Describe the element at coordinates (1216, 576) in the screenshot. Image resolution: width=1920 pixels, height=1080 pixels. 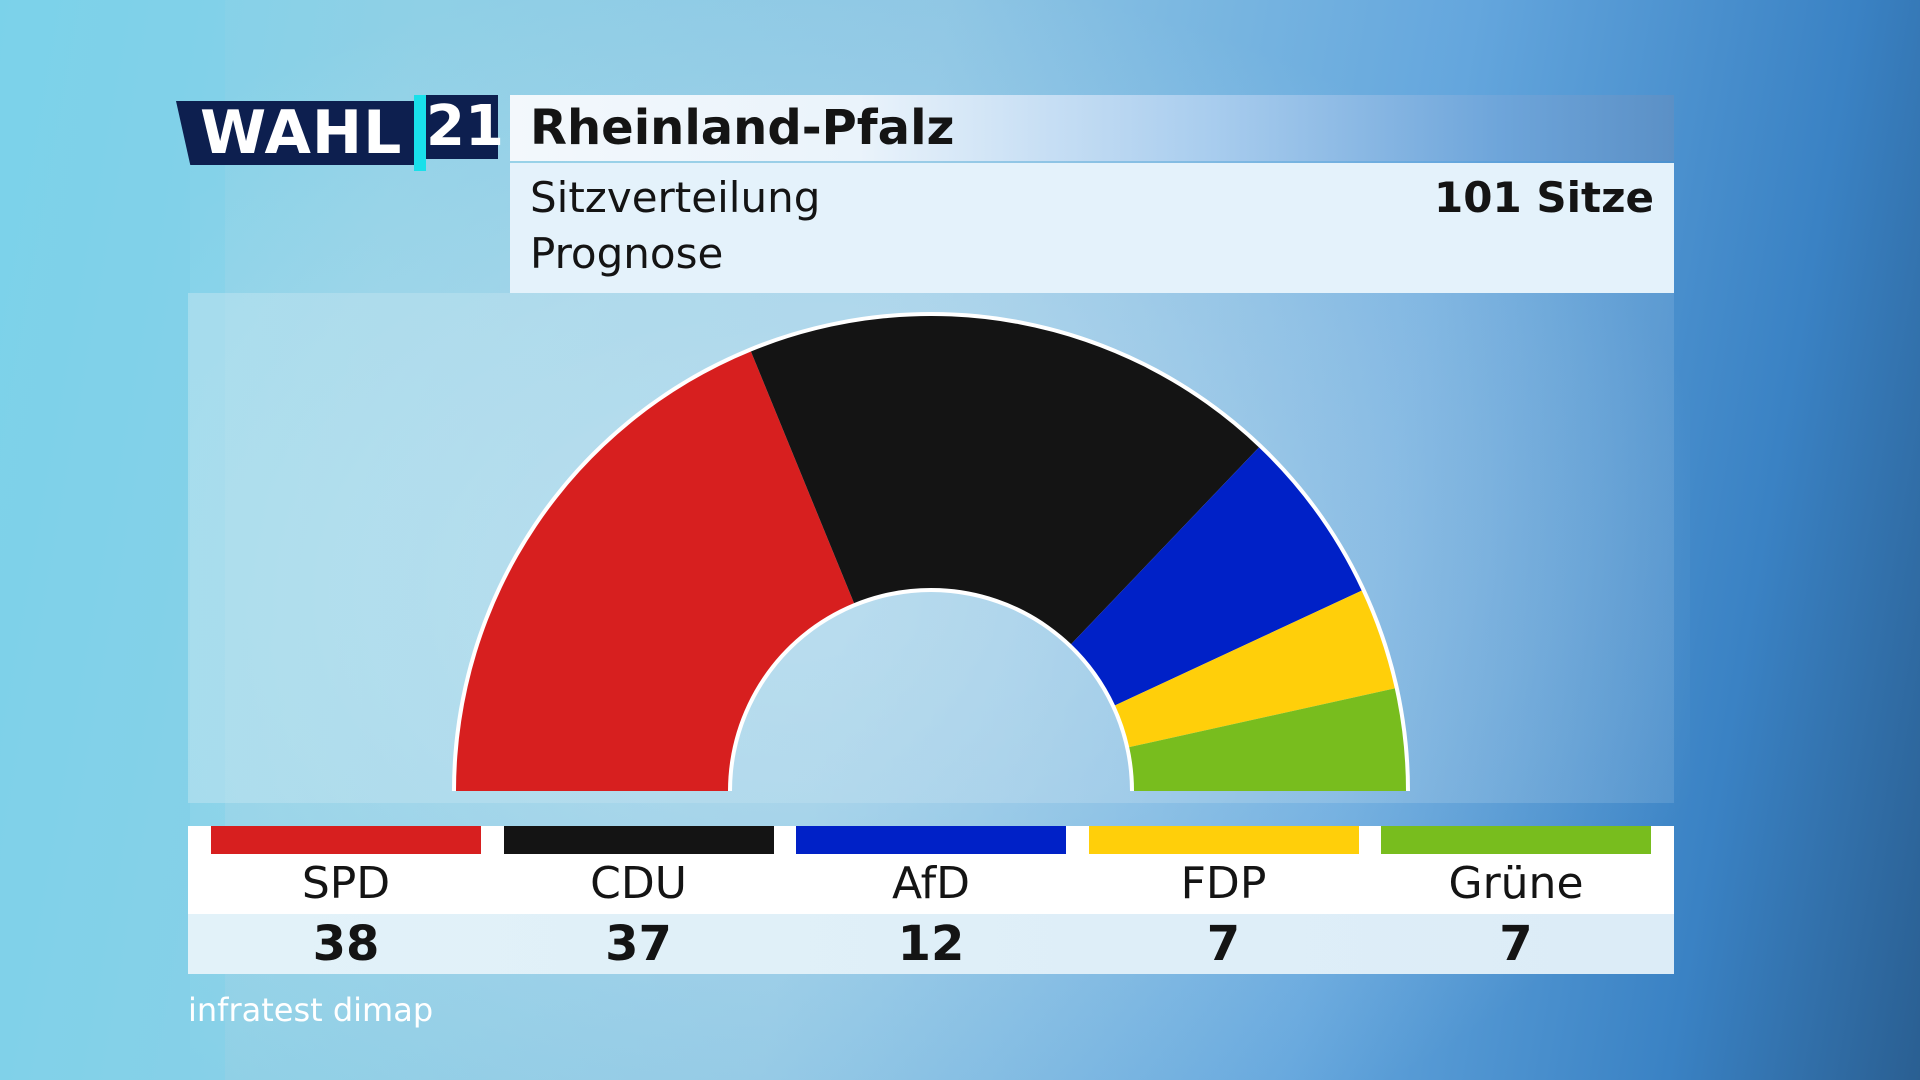
I see `seat-segment-afd` at that location.